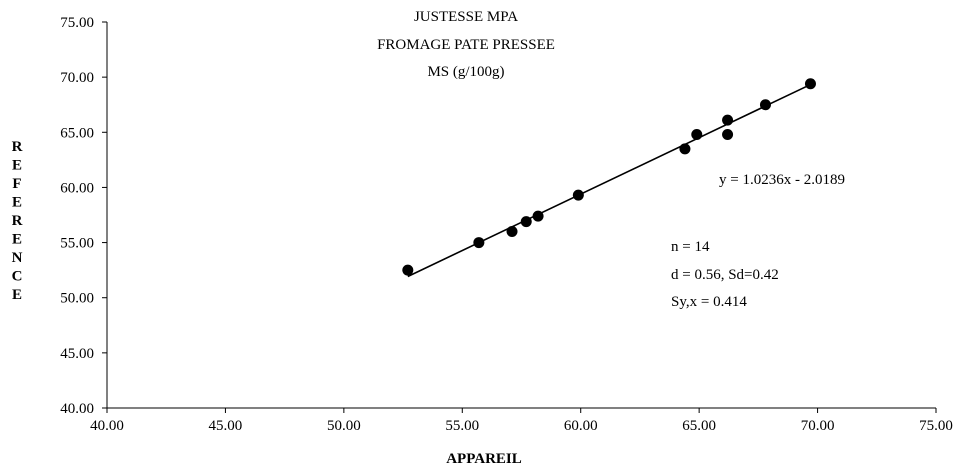 This screenshot has width=958, height=468. What do you see at coordinates (16, 184) in the screenshot?
I see `y-axis-title-letter: F` at bounding box center [16, 184].